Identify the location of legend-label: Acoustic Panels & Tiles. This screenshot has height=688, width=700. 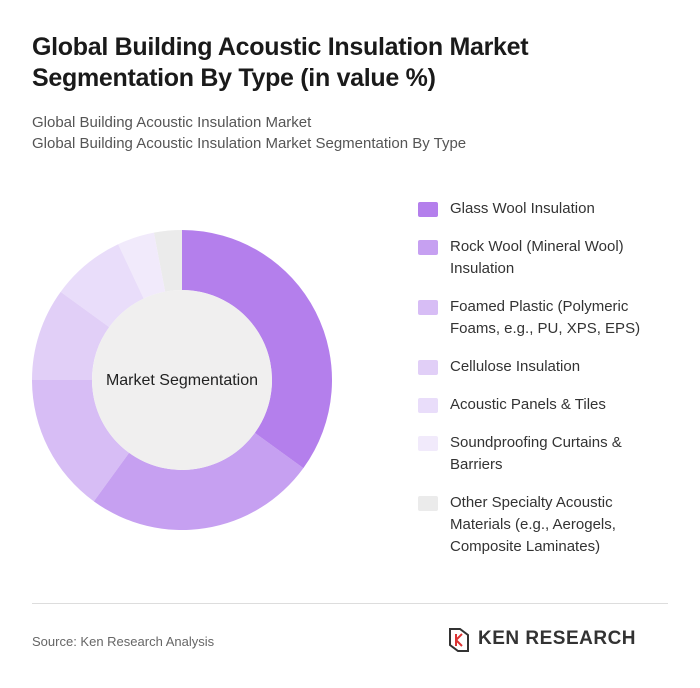
(528, 404).